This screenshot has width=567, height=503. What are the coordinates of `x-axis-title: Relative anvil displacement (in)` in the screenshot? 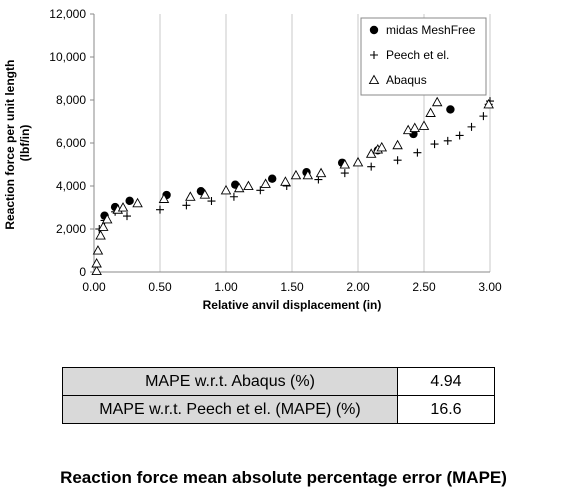 It's located at (292, 305).